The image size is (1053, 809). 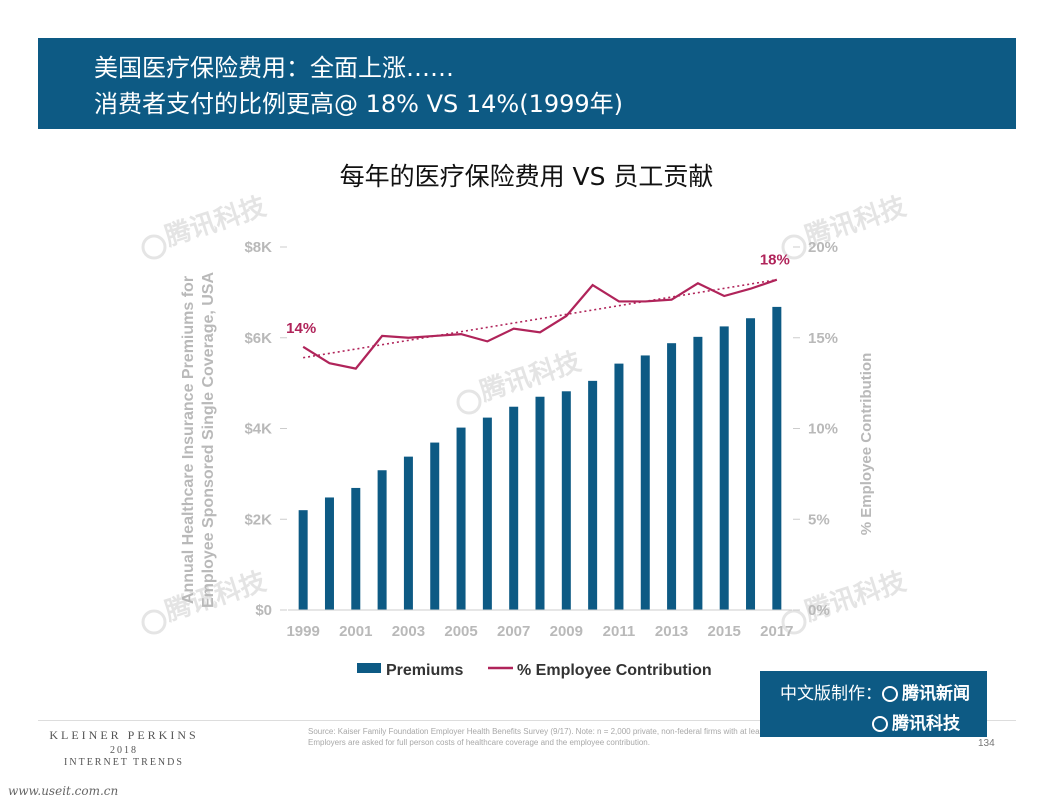 What do you see at coordinates (382, 540) in the screenshot?
I see `premium-bar-2002` at bounding box center [382, 540].